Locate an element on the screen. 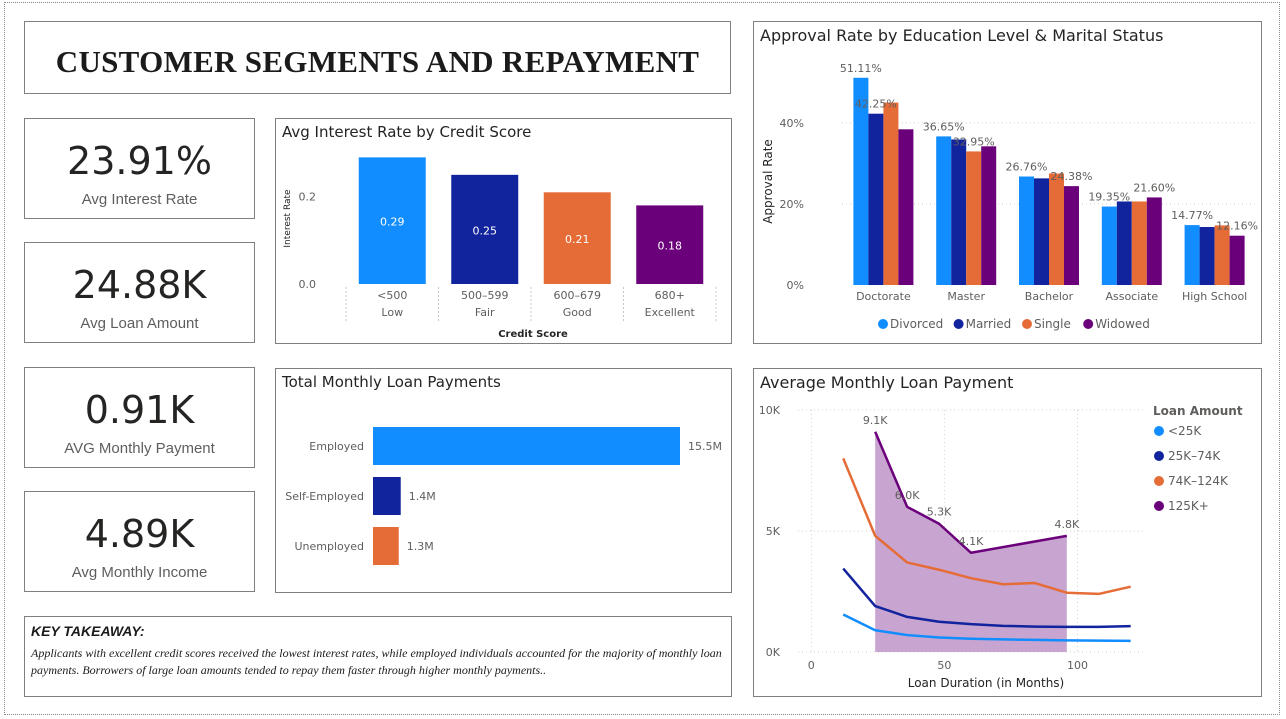 The width and height of the screenshot is (1286, 719). y-axis-label: Approval Rate is located at coordinates (768, 181).